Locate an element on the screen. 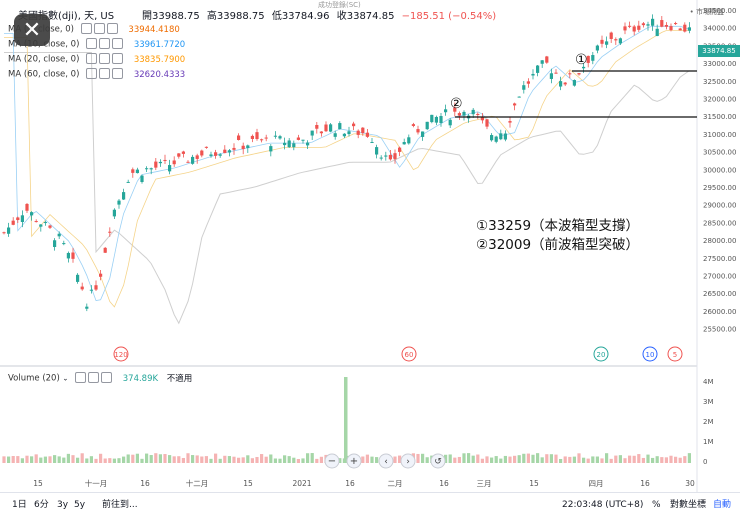 This screenshot has height=518, width=740. auto-scale-toggle: 自動 is located at coordinates (722, 505).